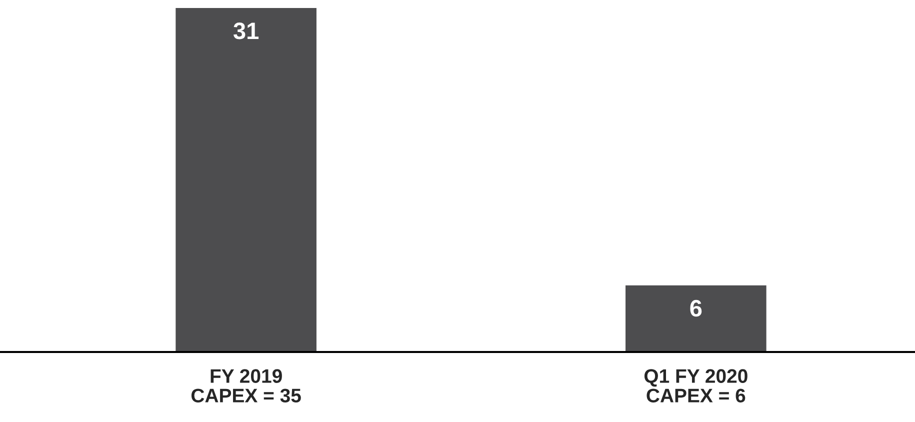 Image resolution: width=915 pixels, height=422 pixels. I want to click on data-label: 31, so click(246, 31).